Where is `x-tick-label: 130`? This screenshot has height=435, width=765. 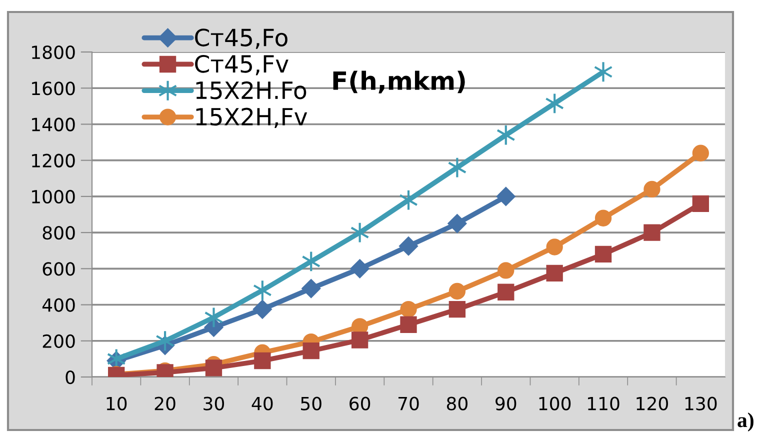 x-tick-label: 130 is located at coordinates (701, 403).